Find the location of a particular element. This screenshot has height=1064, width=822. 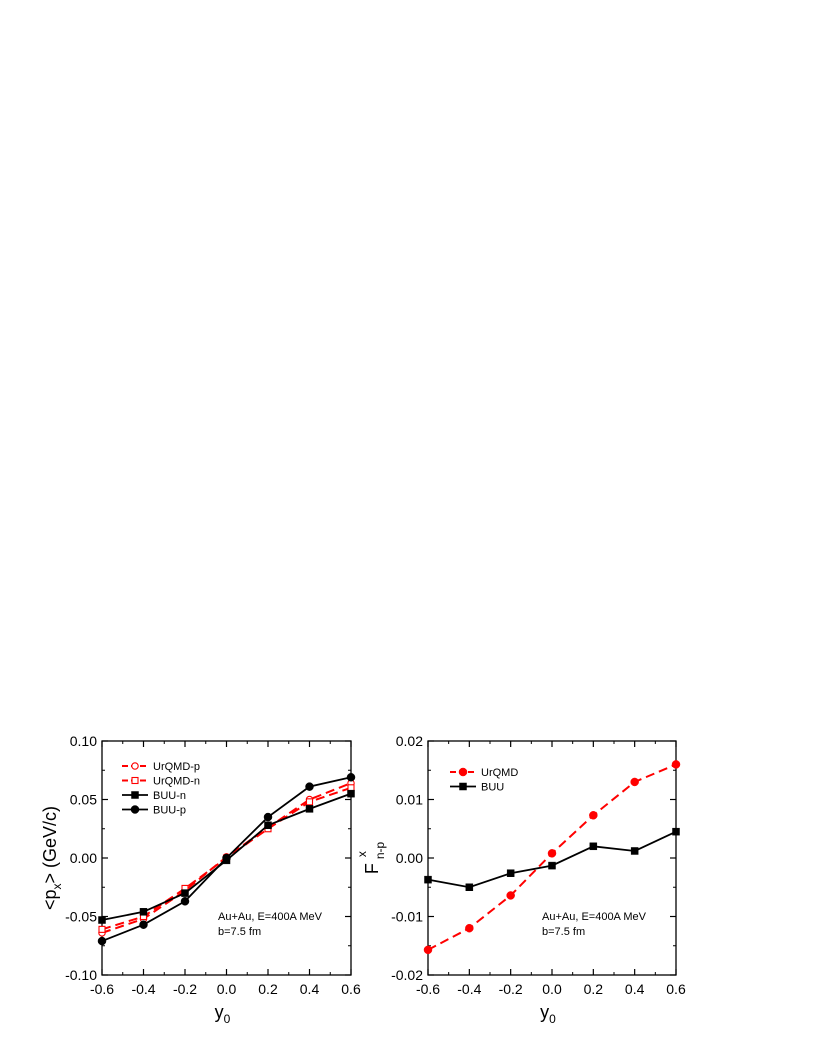

legend-label: UrQMD-n is located at coordinates (176, 782).